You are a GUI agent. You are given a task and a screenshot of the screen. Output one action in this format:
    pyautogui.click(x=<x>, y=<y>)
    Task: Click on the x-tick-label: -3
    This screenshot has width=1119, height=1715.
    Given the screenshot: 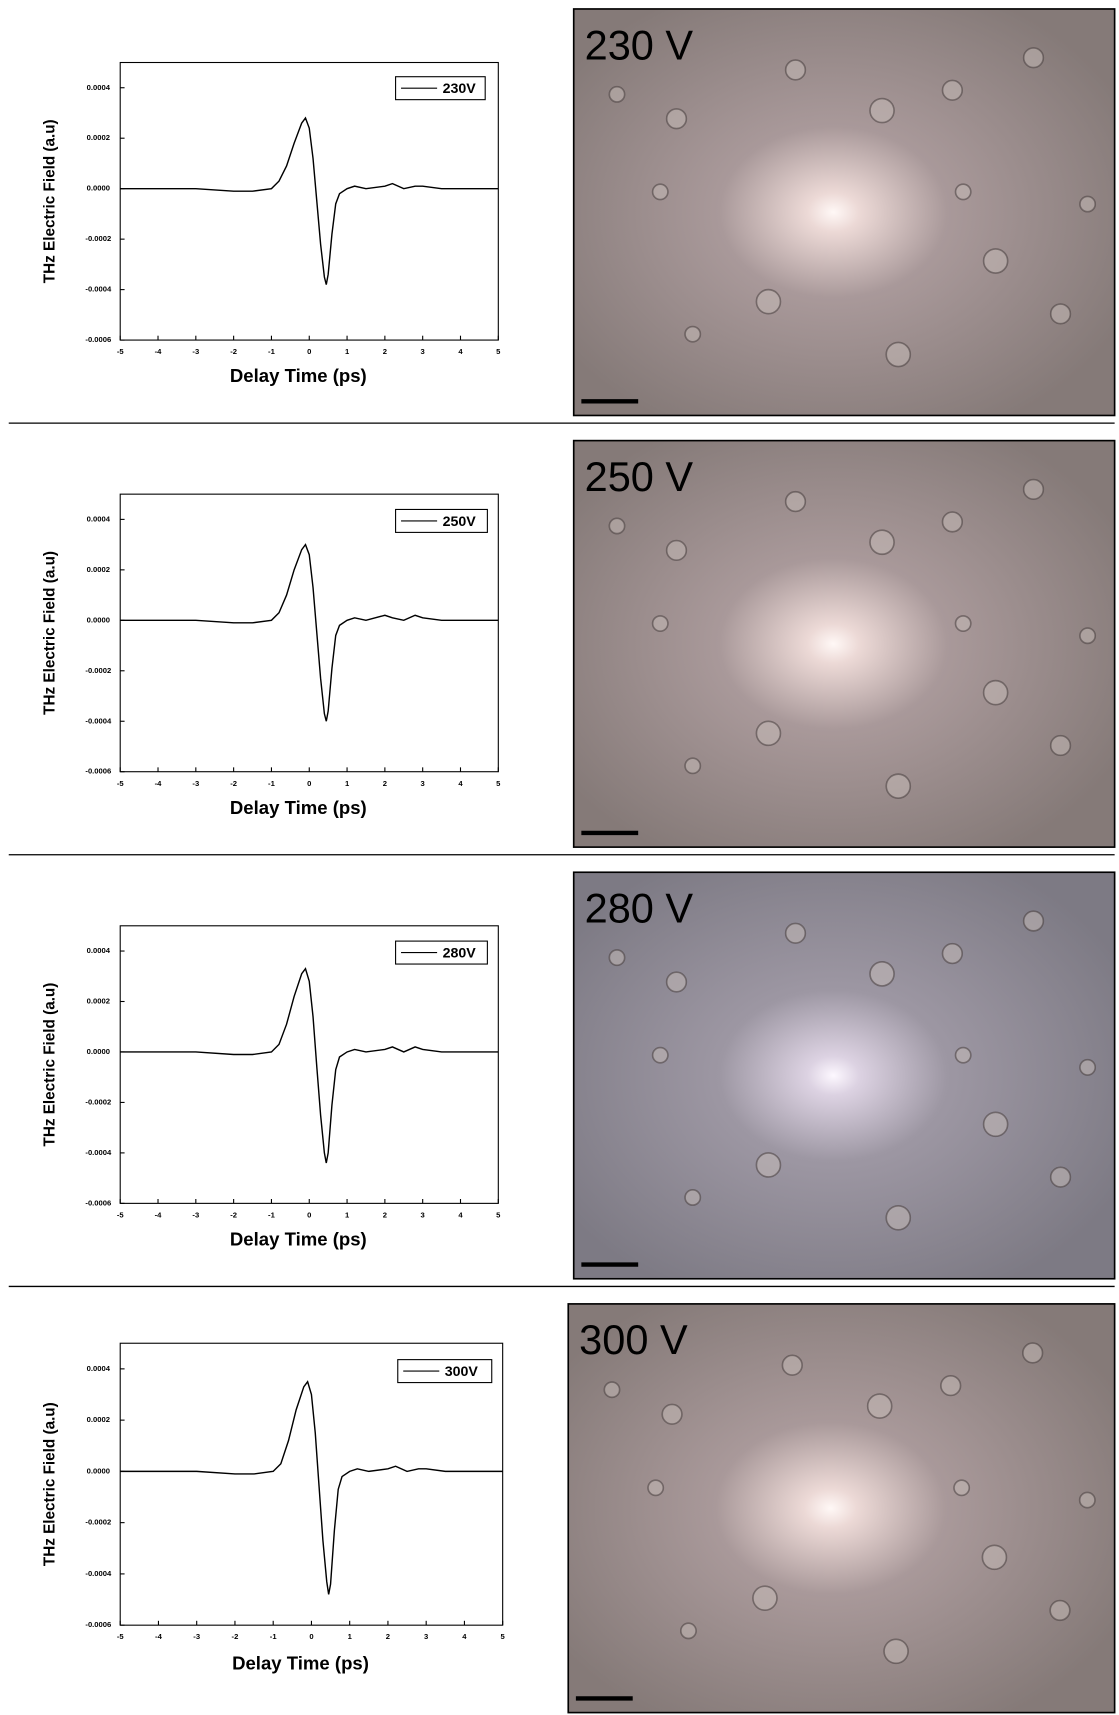 What is the action you would take?
    pyautogui.click(x=196, y=1636)
    